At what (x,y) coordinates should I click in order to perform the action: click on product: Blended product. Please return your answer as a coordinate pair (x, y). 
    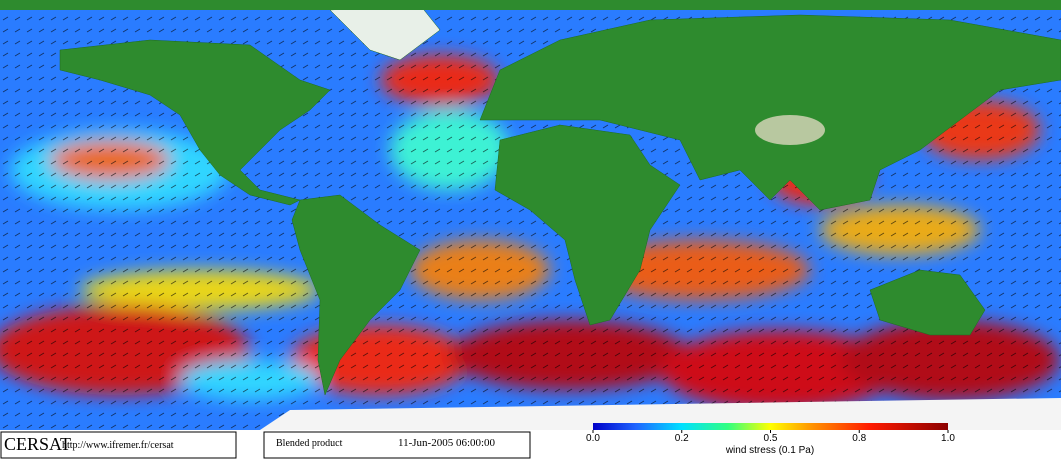
    Looking at the image, I should click on (309, 443).